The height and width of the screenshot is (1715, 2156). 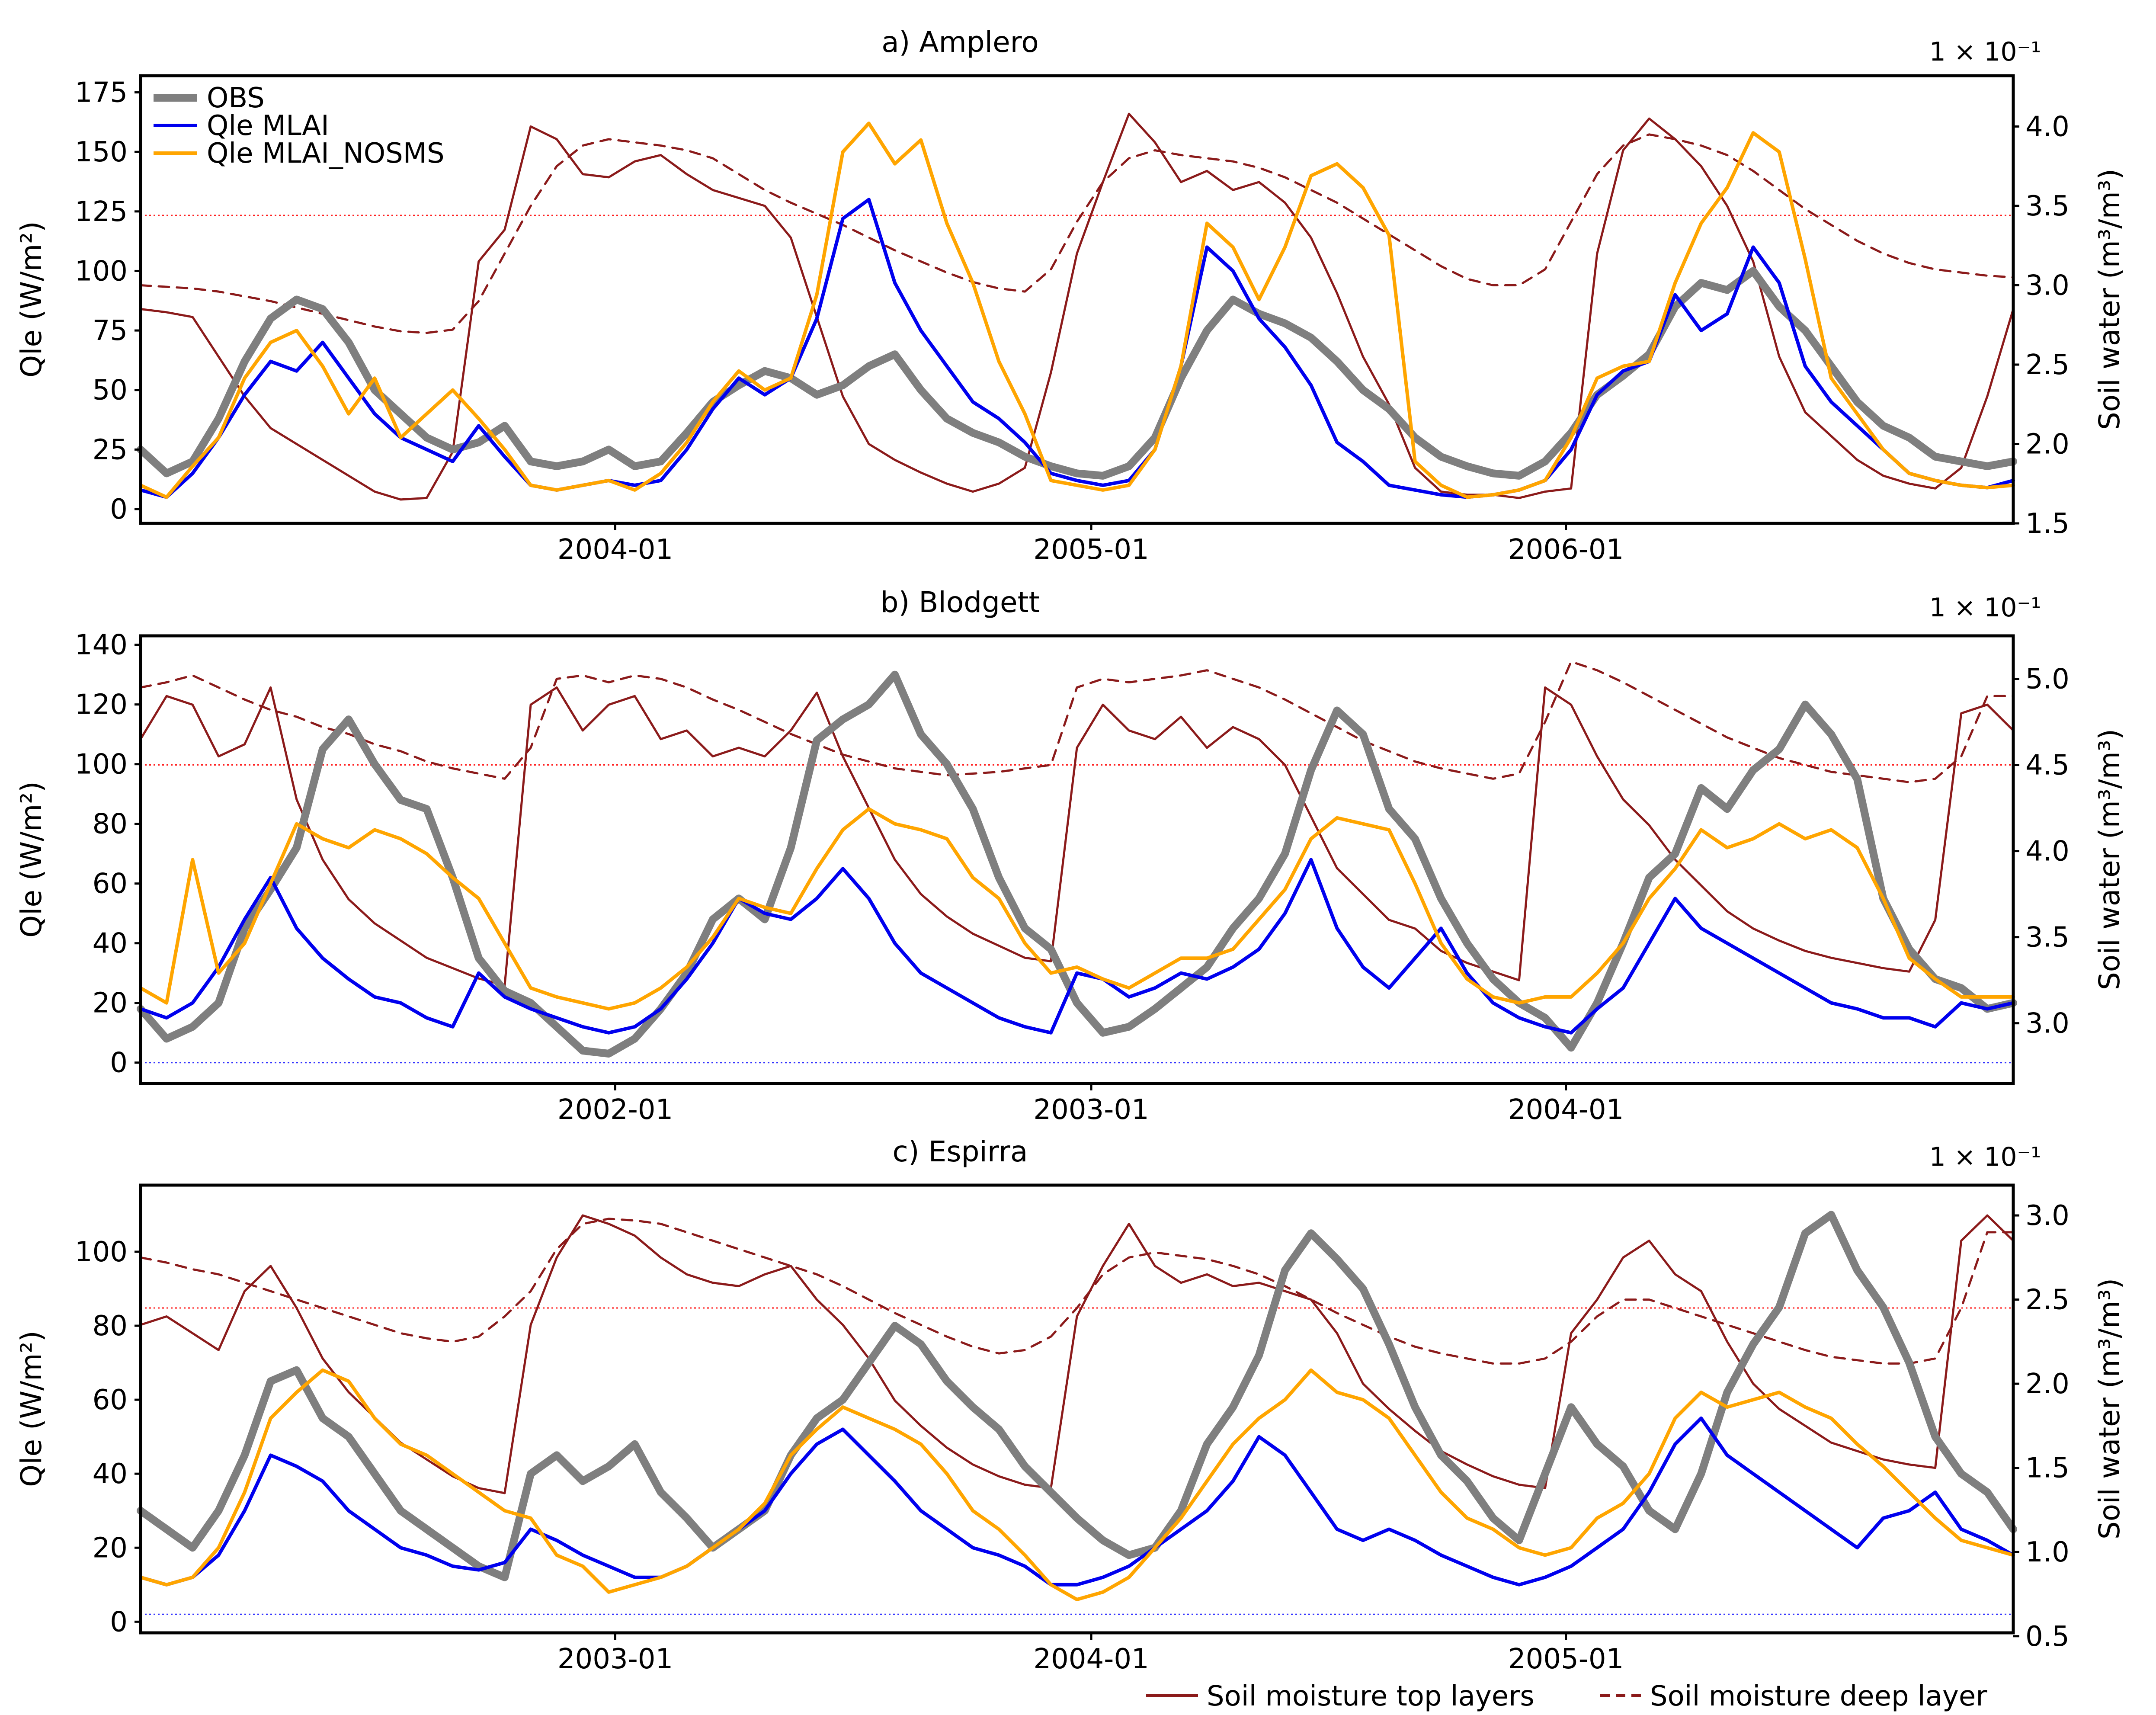 What do you see at coordinates (960, 602) in the screenshot?
I see `panel-title: b) Blodgett` at bounding box center [960, 602].